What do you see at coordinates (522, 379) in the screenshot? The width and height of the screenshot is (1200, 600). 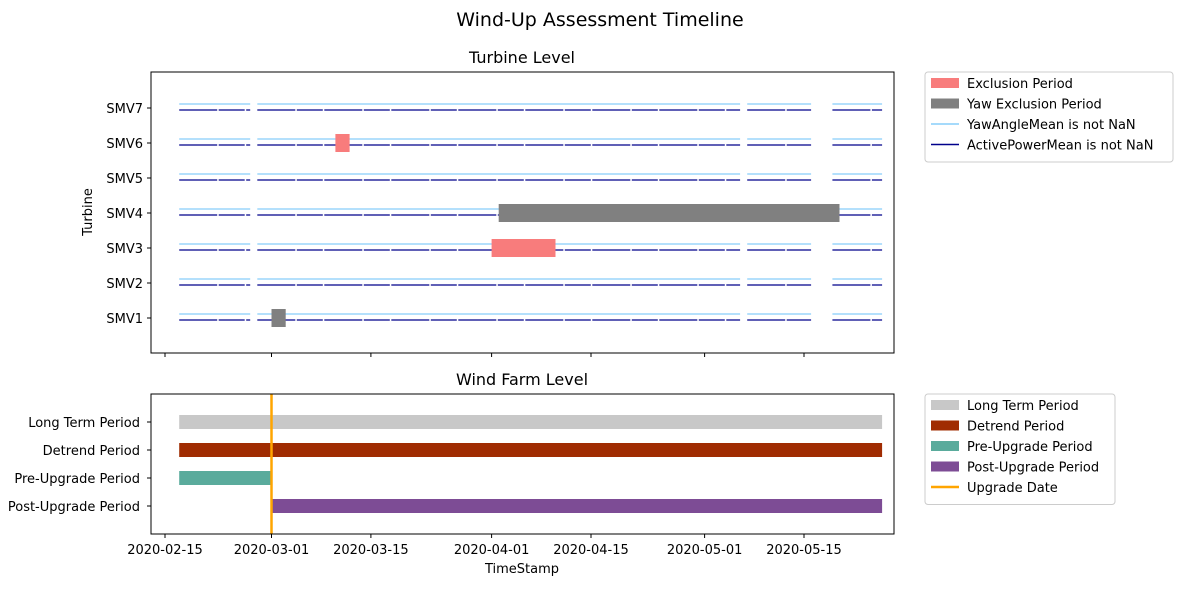 I see `farm-panel-title: Wind Farm Level` at bounding box center [522, 379].